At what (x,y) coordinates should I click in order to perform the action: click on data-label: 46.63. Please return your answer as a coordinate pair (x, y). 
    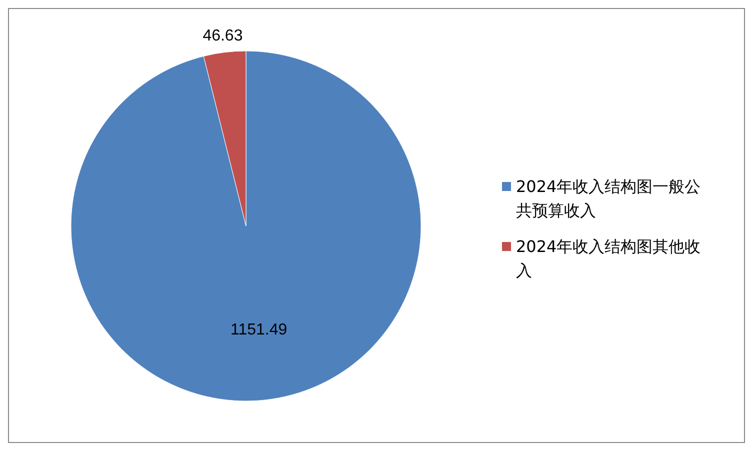
    Looking at the image, I should click on (222, 36).